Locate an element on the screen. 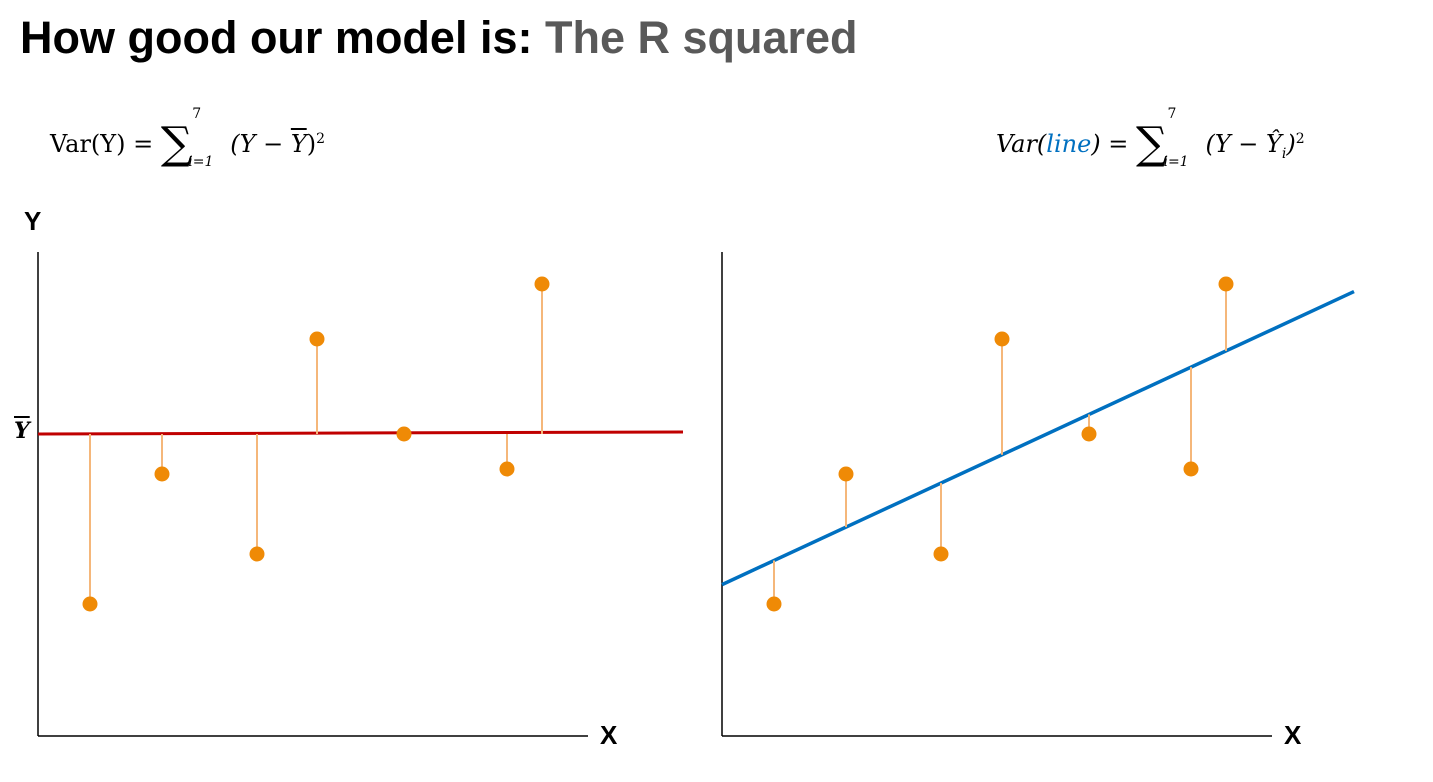 The image size is (1433, 782). x-axis-label-right: X is located at coordinates (1293, 735).